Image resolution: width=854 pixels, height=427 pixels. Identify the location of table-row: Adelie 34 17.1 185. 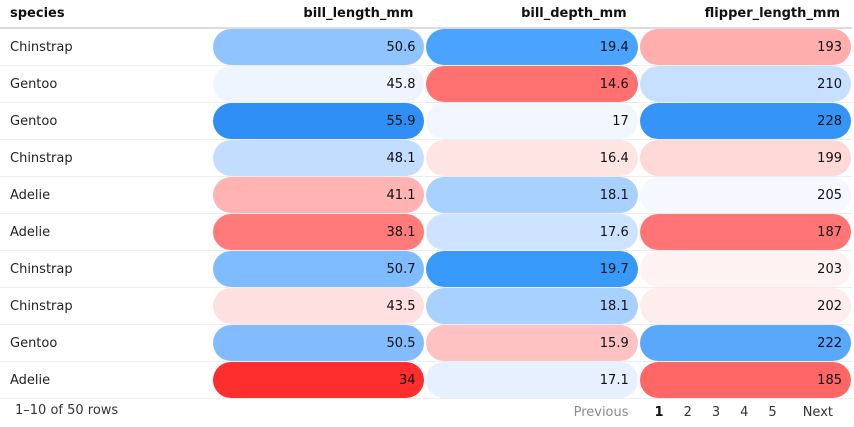
(426, 380).